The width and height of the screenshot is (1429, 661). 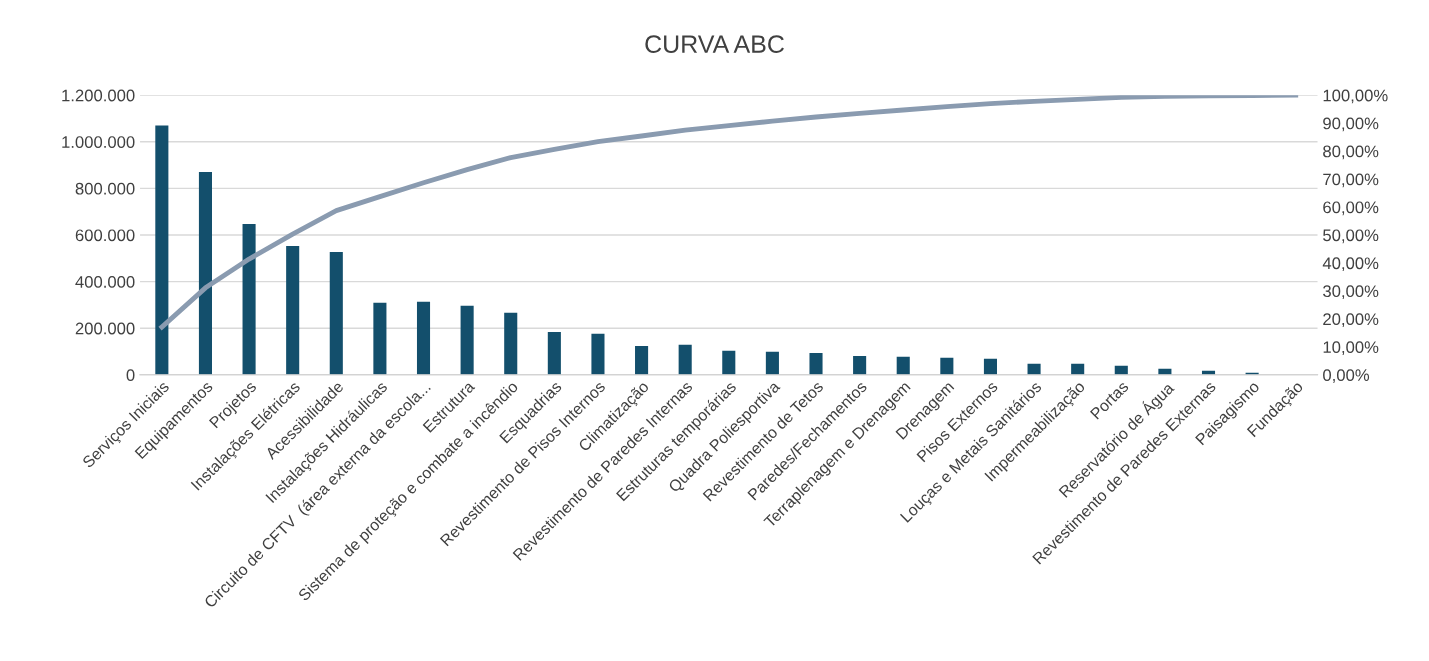 I want to click on y-tick-label: 800.000, so click(x=105, y=188).